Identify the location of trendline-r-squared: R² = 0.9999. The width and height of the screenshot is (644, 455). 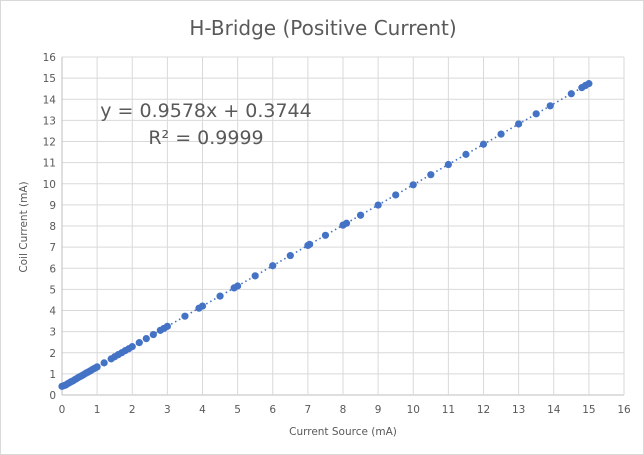
(205, 138).